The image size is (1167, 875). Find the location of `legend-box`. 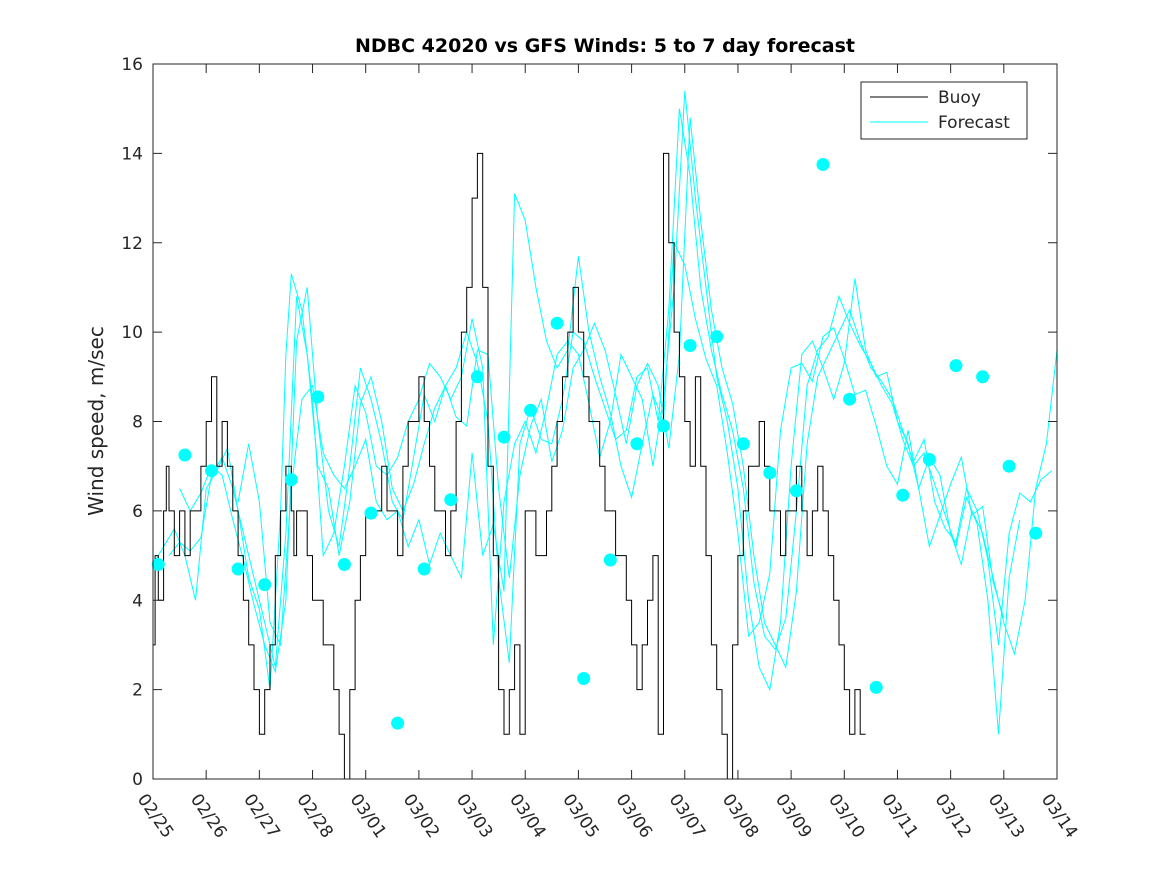

legend-box is located at coordinates (944, 110).